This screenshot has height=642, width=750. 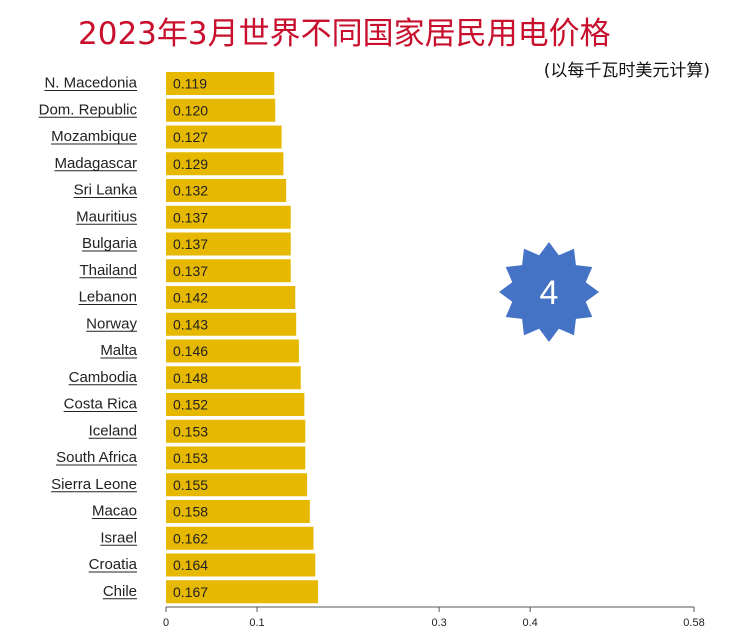 I want to click on value-label: 0.158, so click(x=190, y=512).